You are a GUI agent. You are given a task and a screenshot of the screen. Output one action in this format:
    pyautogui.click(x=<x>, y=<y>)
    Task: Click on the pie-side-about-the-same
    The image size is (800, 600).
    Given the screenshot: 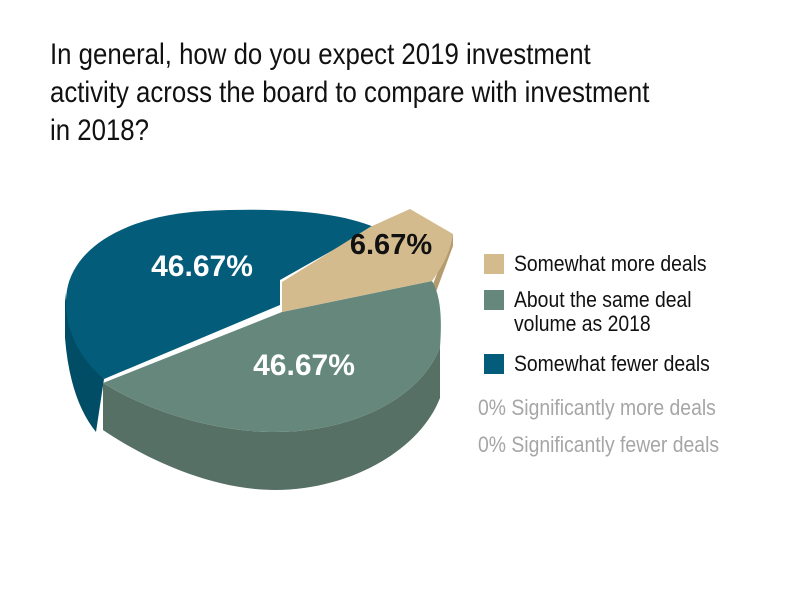 What is the action you would take?
    pyautogui.click(x=271, y=418)
    